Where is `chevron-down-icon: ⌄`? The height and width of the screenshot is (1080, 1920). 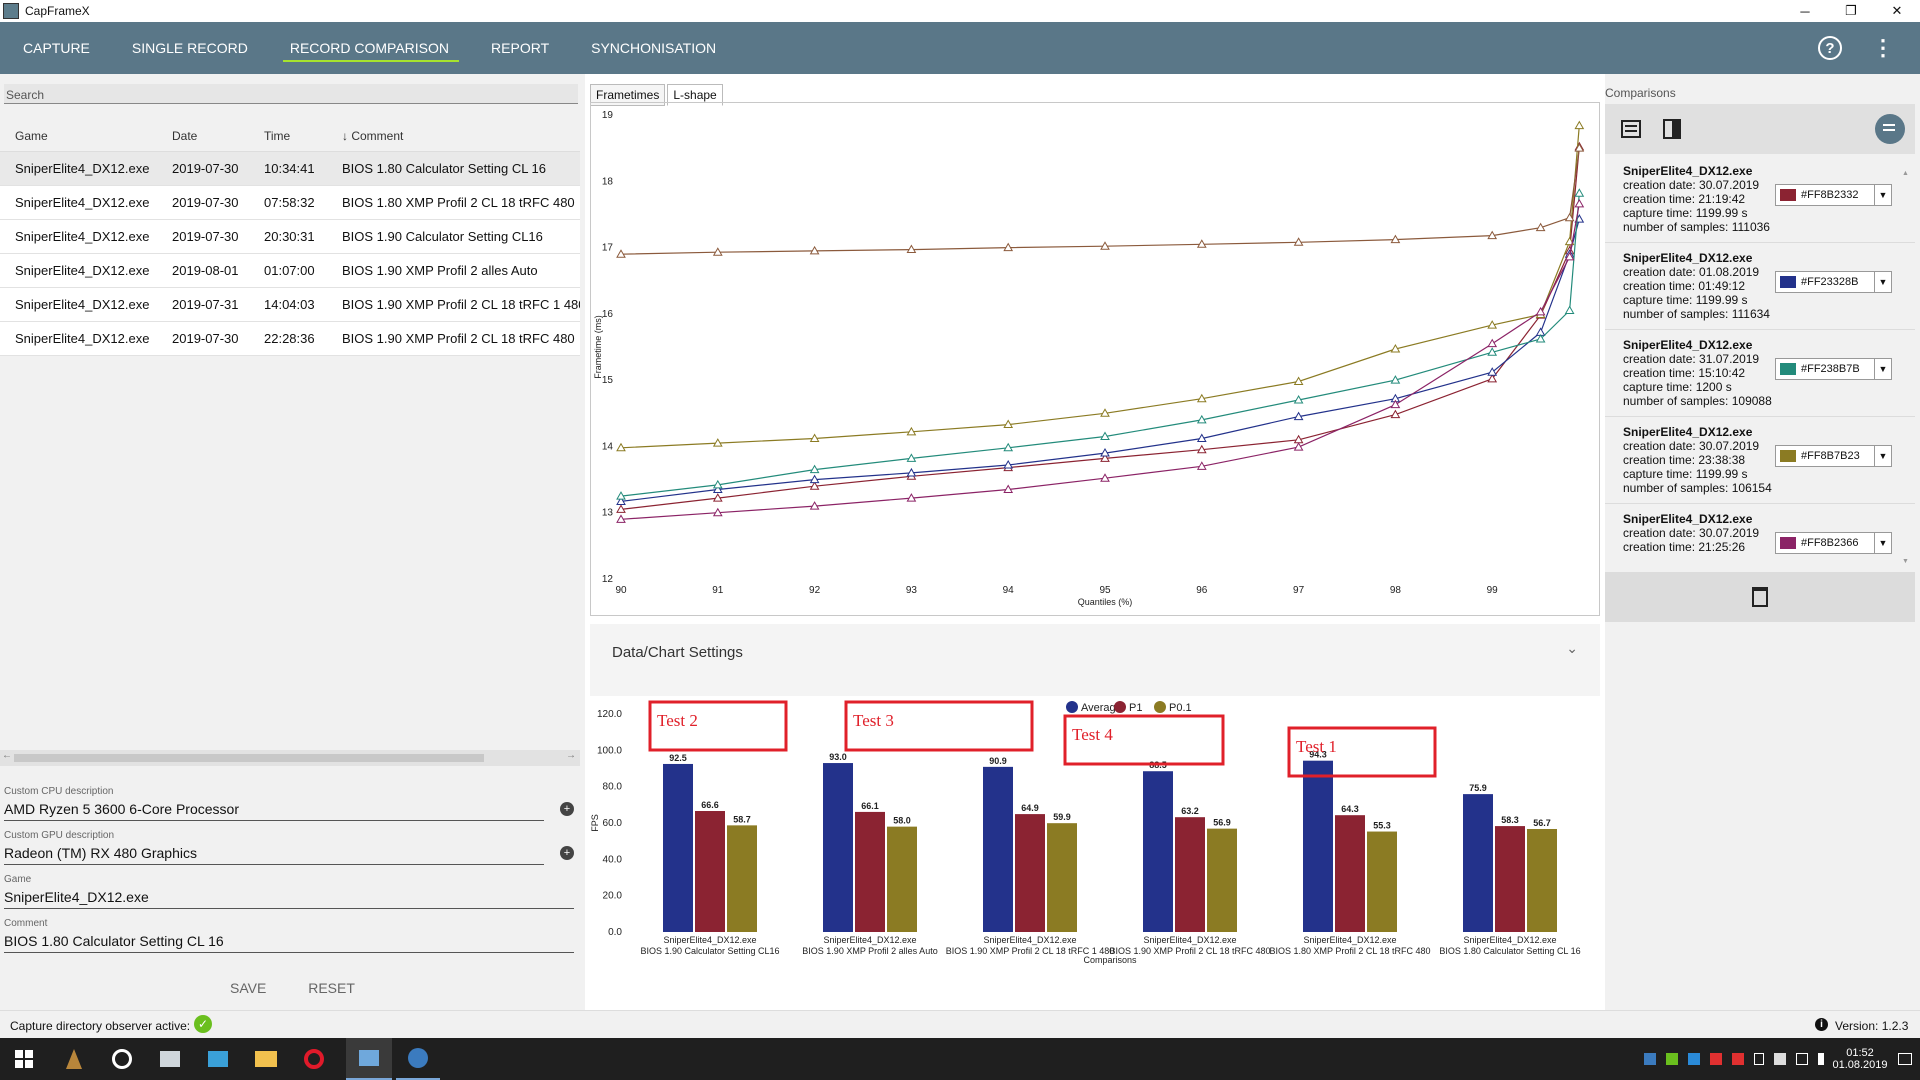
chevron-down-icon: ⌄ is located at coordinates (1572, 648).